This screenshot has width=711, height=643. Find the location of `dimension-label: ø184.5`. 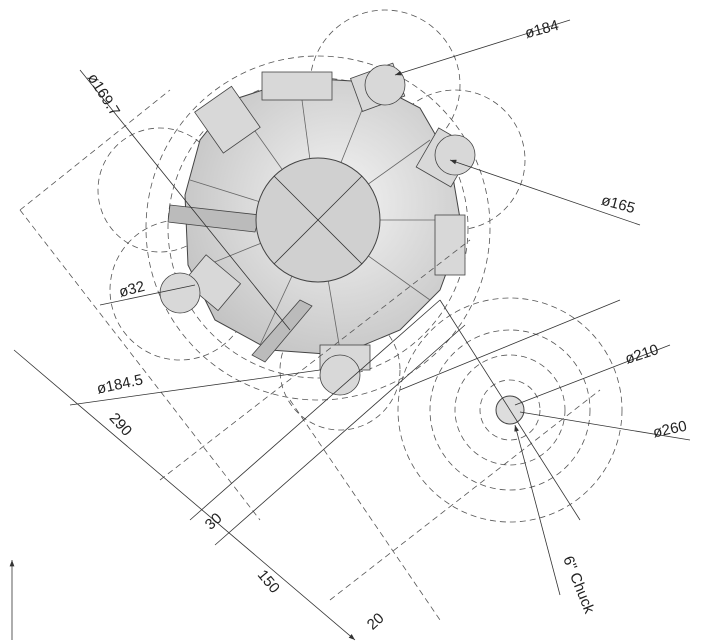

dimension-label: ø184.5 is located at coordinates (119, 384).